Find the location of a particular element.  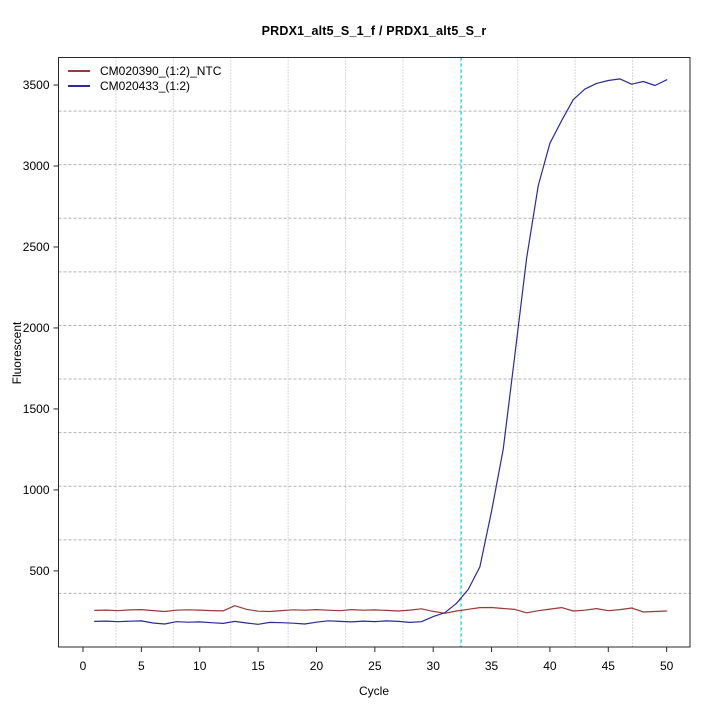

x-tick-label: 30 is located at coordinates (434, 666).